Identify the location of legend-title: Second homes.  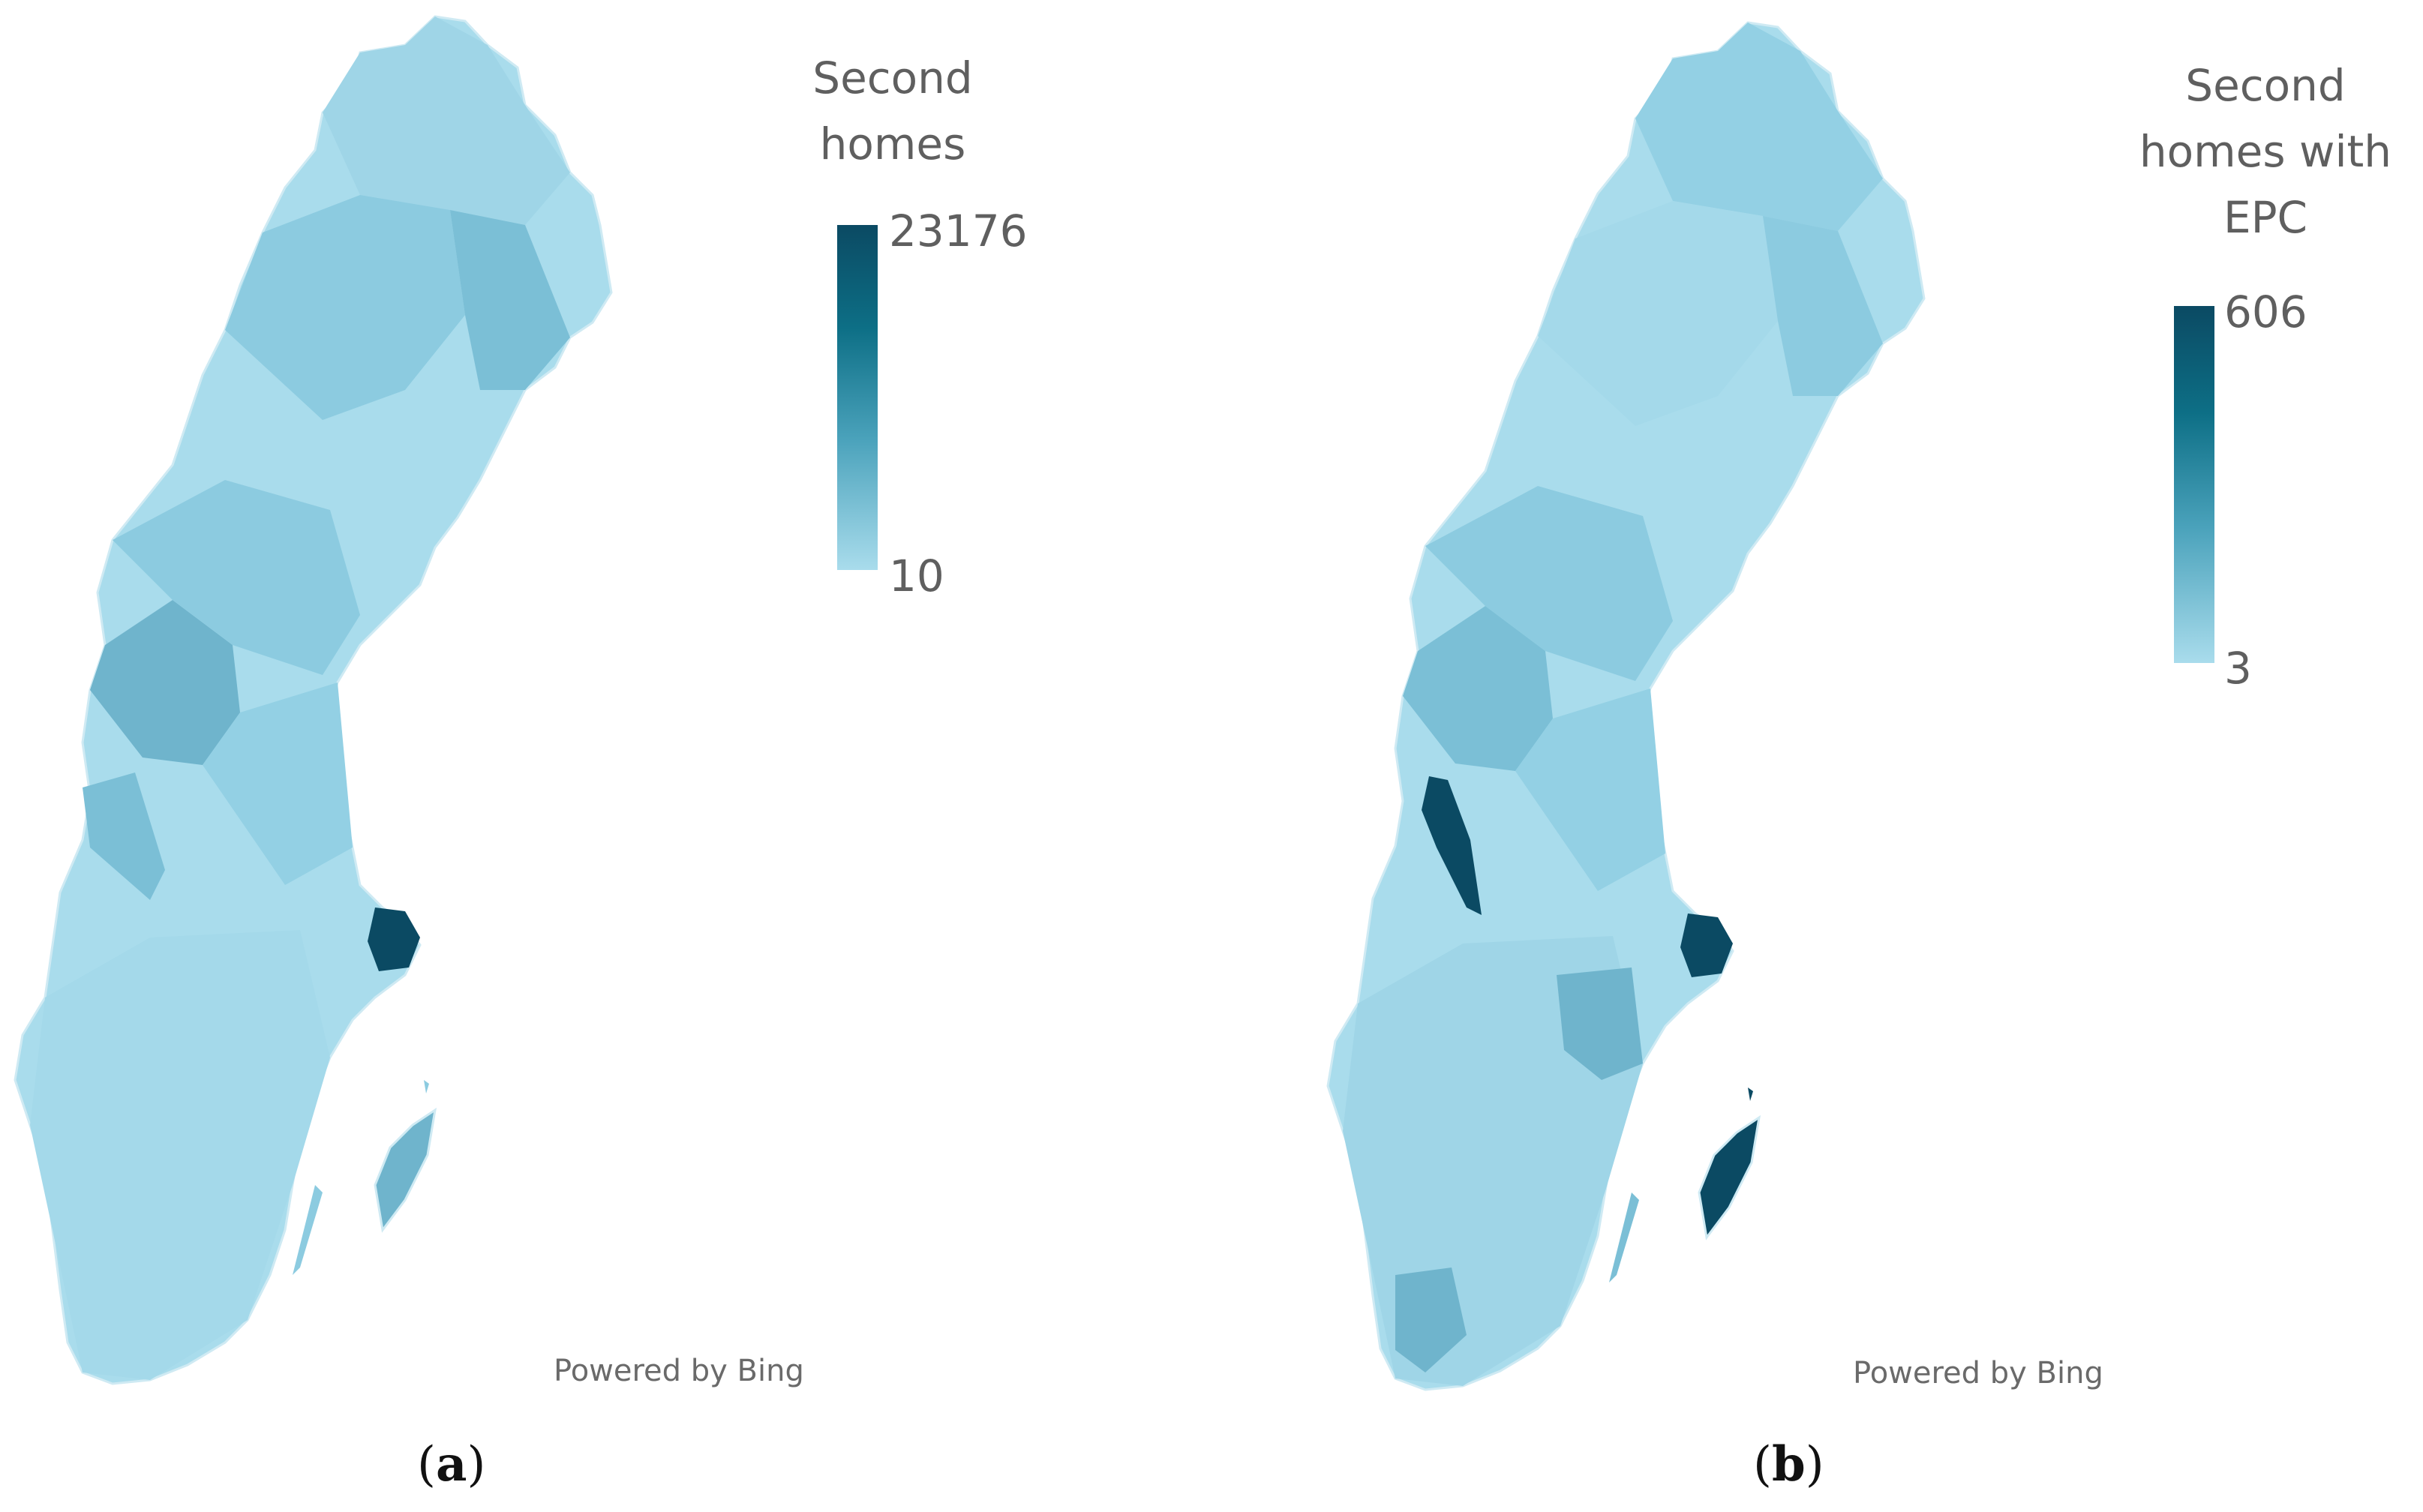
(893, 111).